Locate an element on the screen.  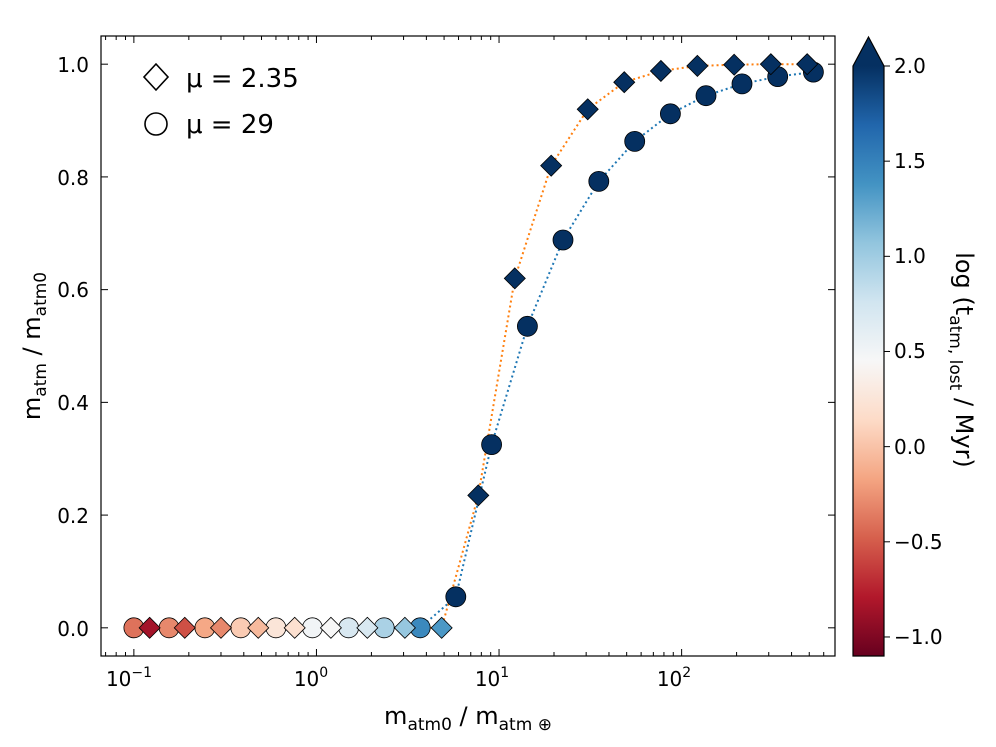
colorbar-ticks is located at coordinates (887, 351).